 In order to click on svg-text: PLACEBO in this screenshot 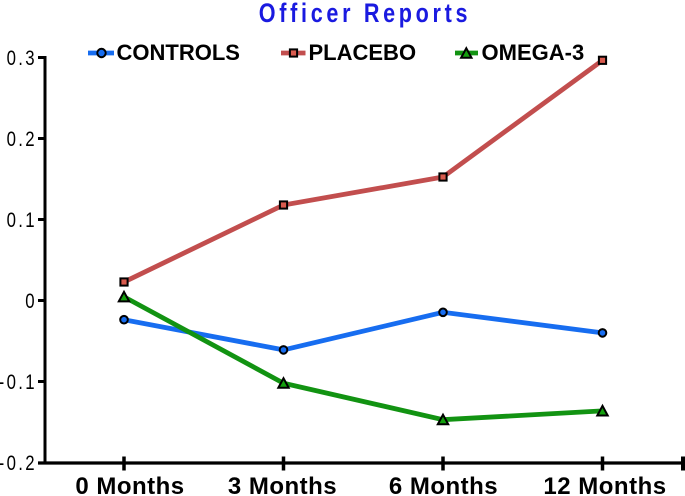, I will do `click(363, 52)`.